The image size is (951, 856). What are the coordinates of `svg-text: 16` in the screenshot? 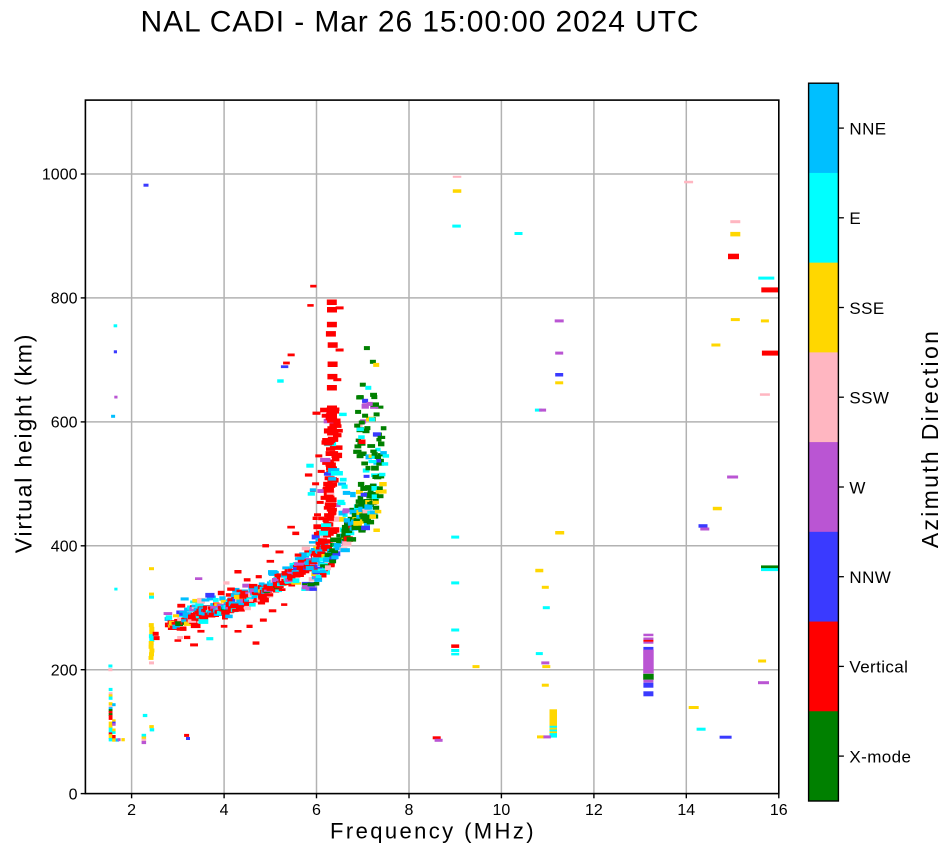 It's located at (779, 810).